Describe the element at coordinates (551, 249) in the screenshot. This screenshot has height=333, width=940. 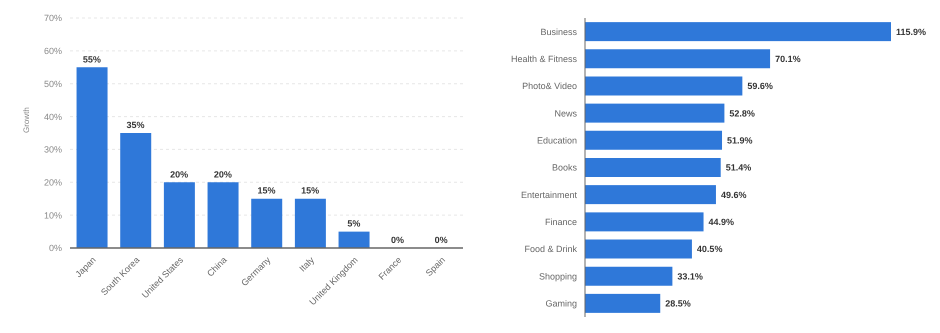
I see `y-tick-label: Food & Drink` at that location.